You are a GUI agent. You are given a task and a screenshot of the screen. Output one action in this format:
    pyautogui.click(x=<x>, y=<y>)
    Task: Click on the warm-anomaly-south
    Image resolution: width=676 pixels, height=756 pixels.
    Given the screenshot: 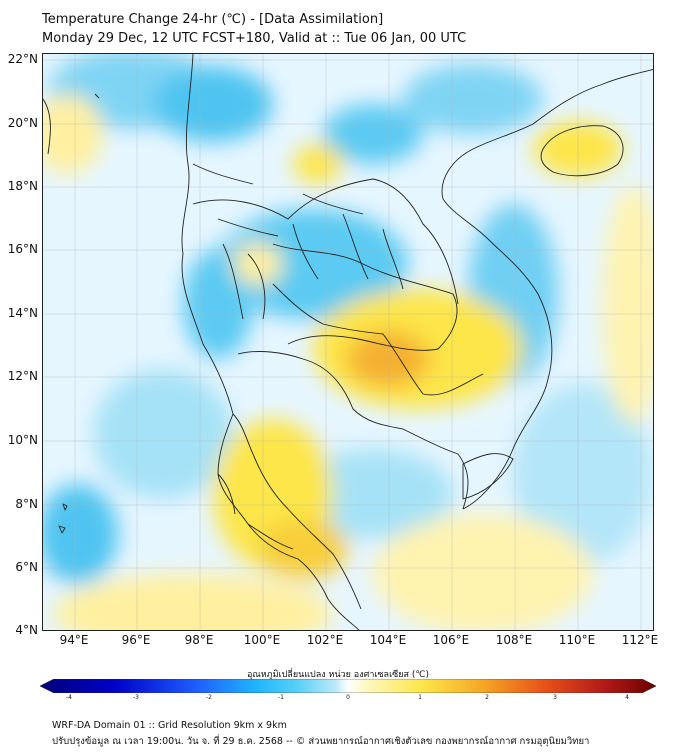 What is the action you would take?
    pyautogui.click(x=193, y=602)
    